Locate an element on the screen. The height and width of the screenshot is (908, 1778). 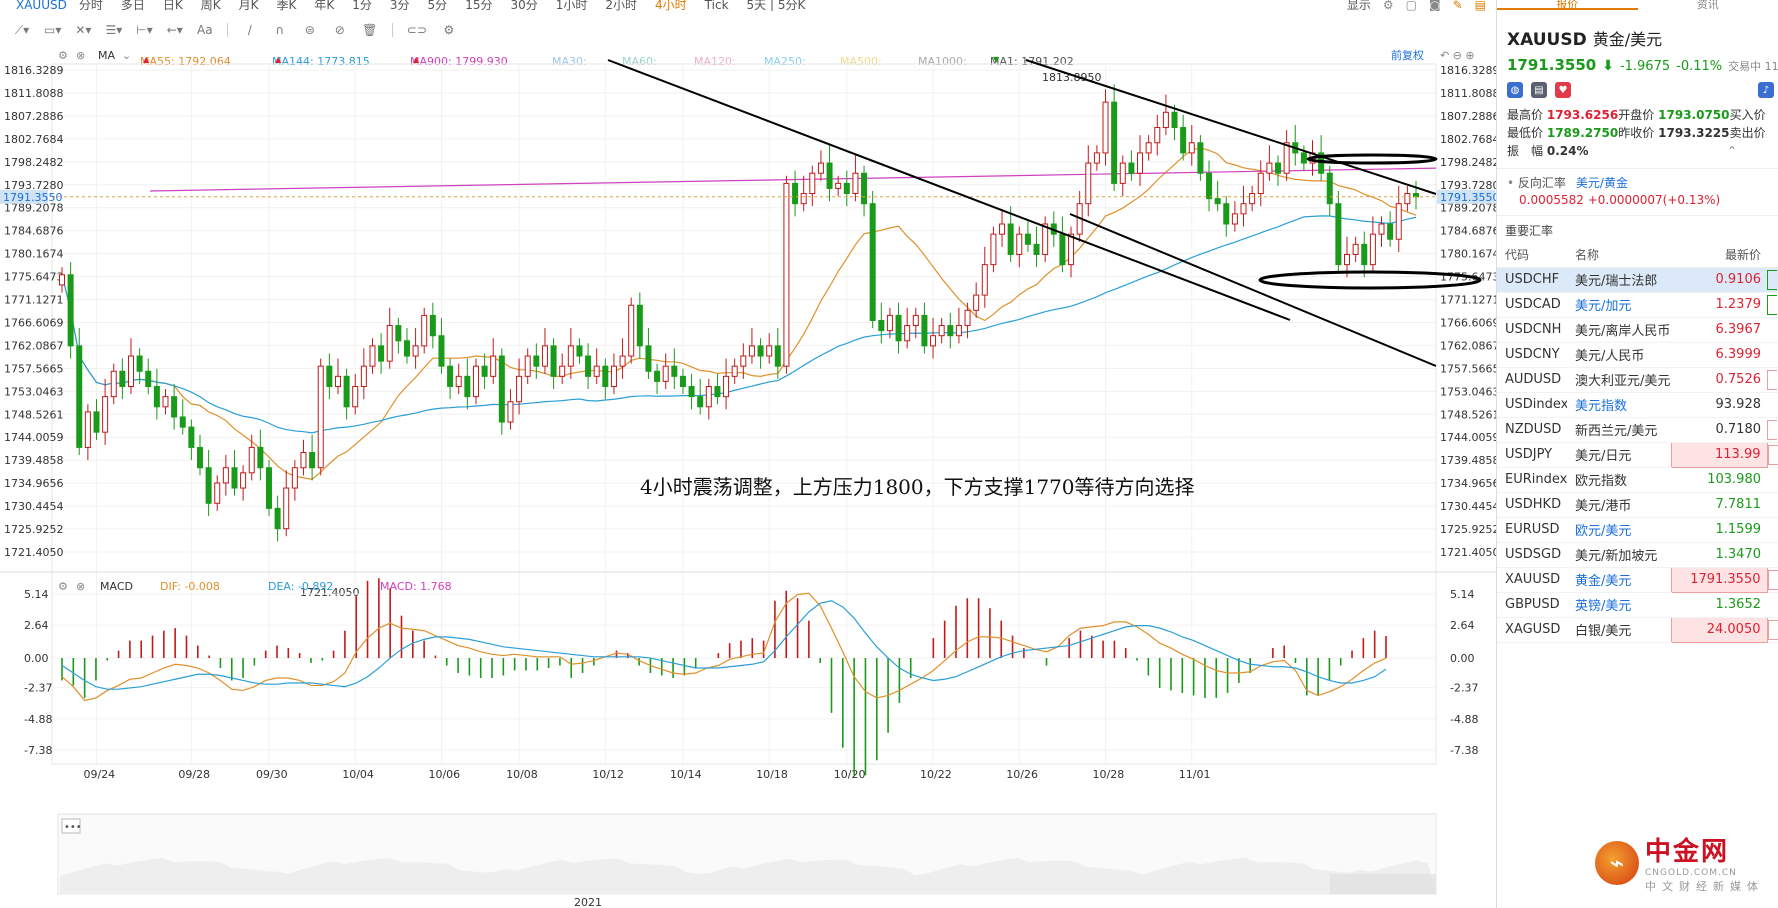
period-tab: 5天 | 5分K is located at coordinates (776, 5).